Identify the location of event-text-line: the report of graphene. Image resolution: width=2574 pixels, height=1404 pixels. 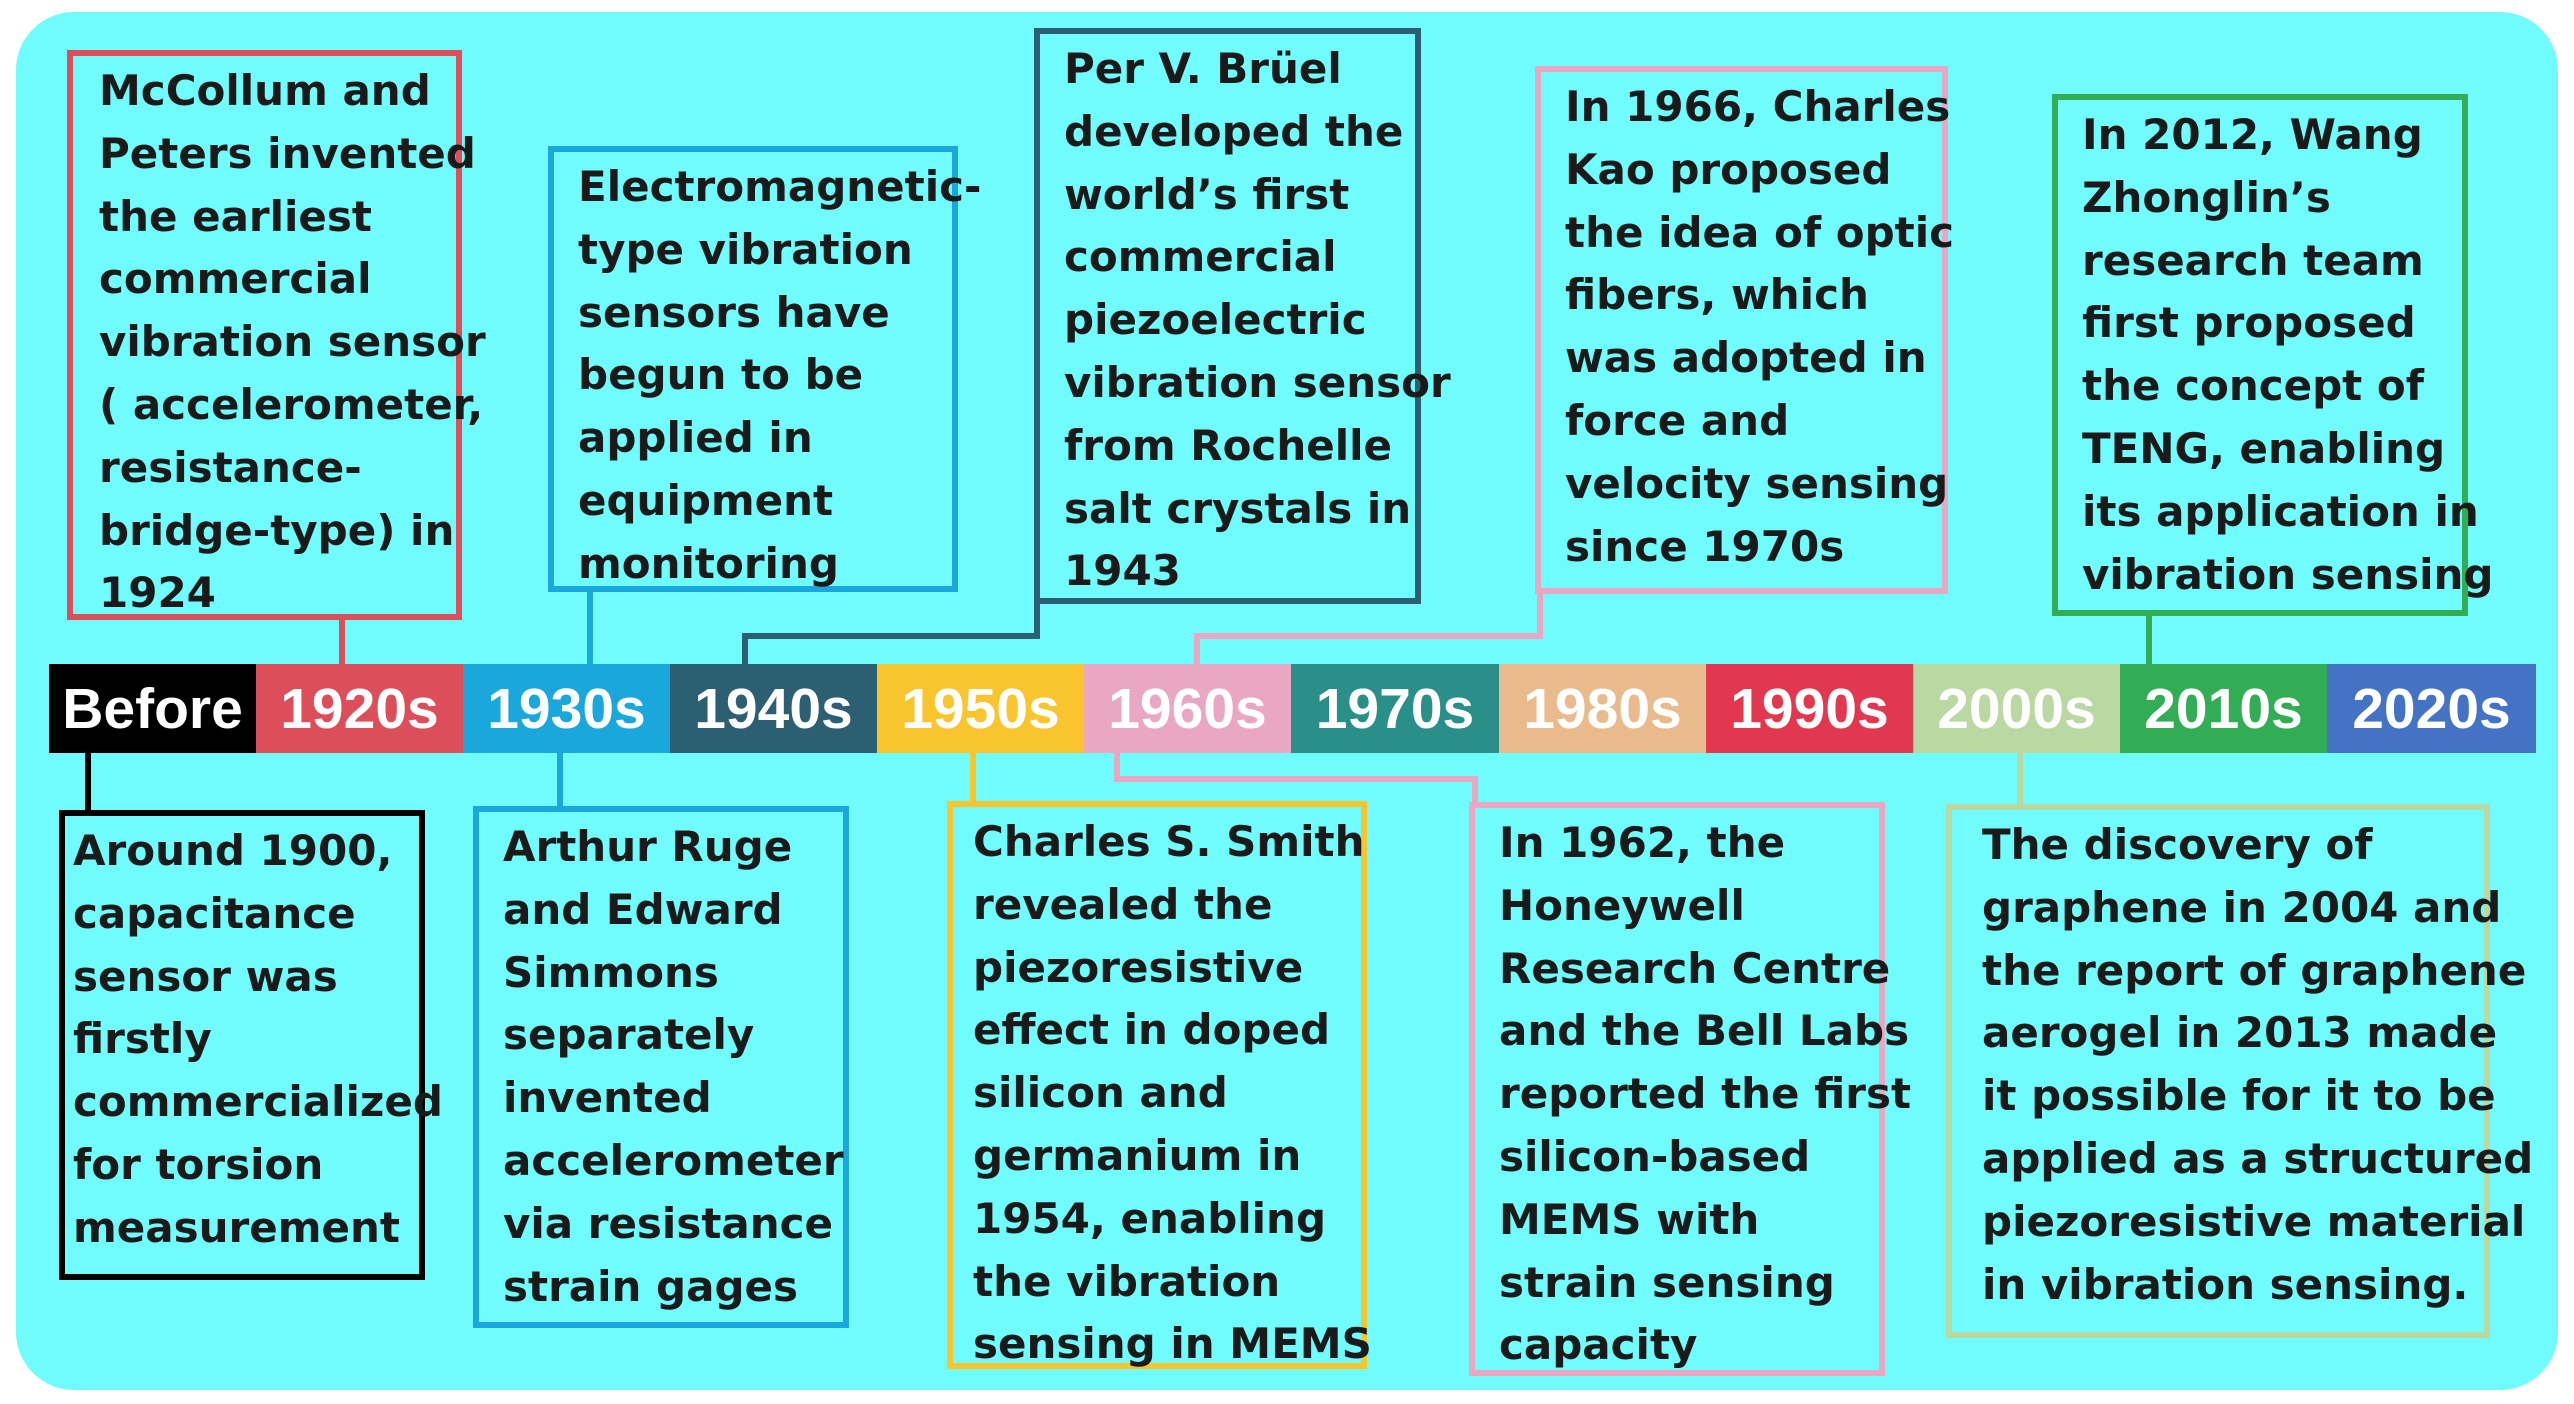
(2254, 970).